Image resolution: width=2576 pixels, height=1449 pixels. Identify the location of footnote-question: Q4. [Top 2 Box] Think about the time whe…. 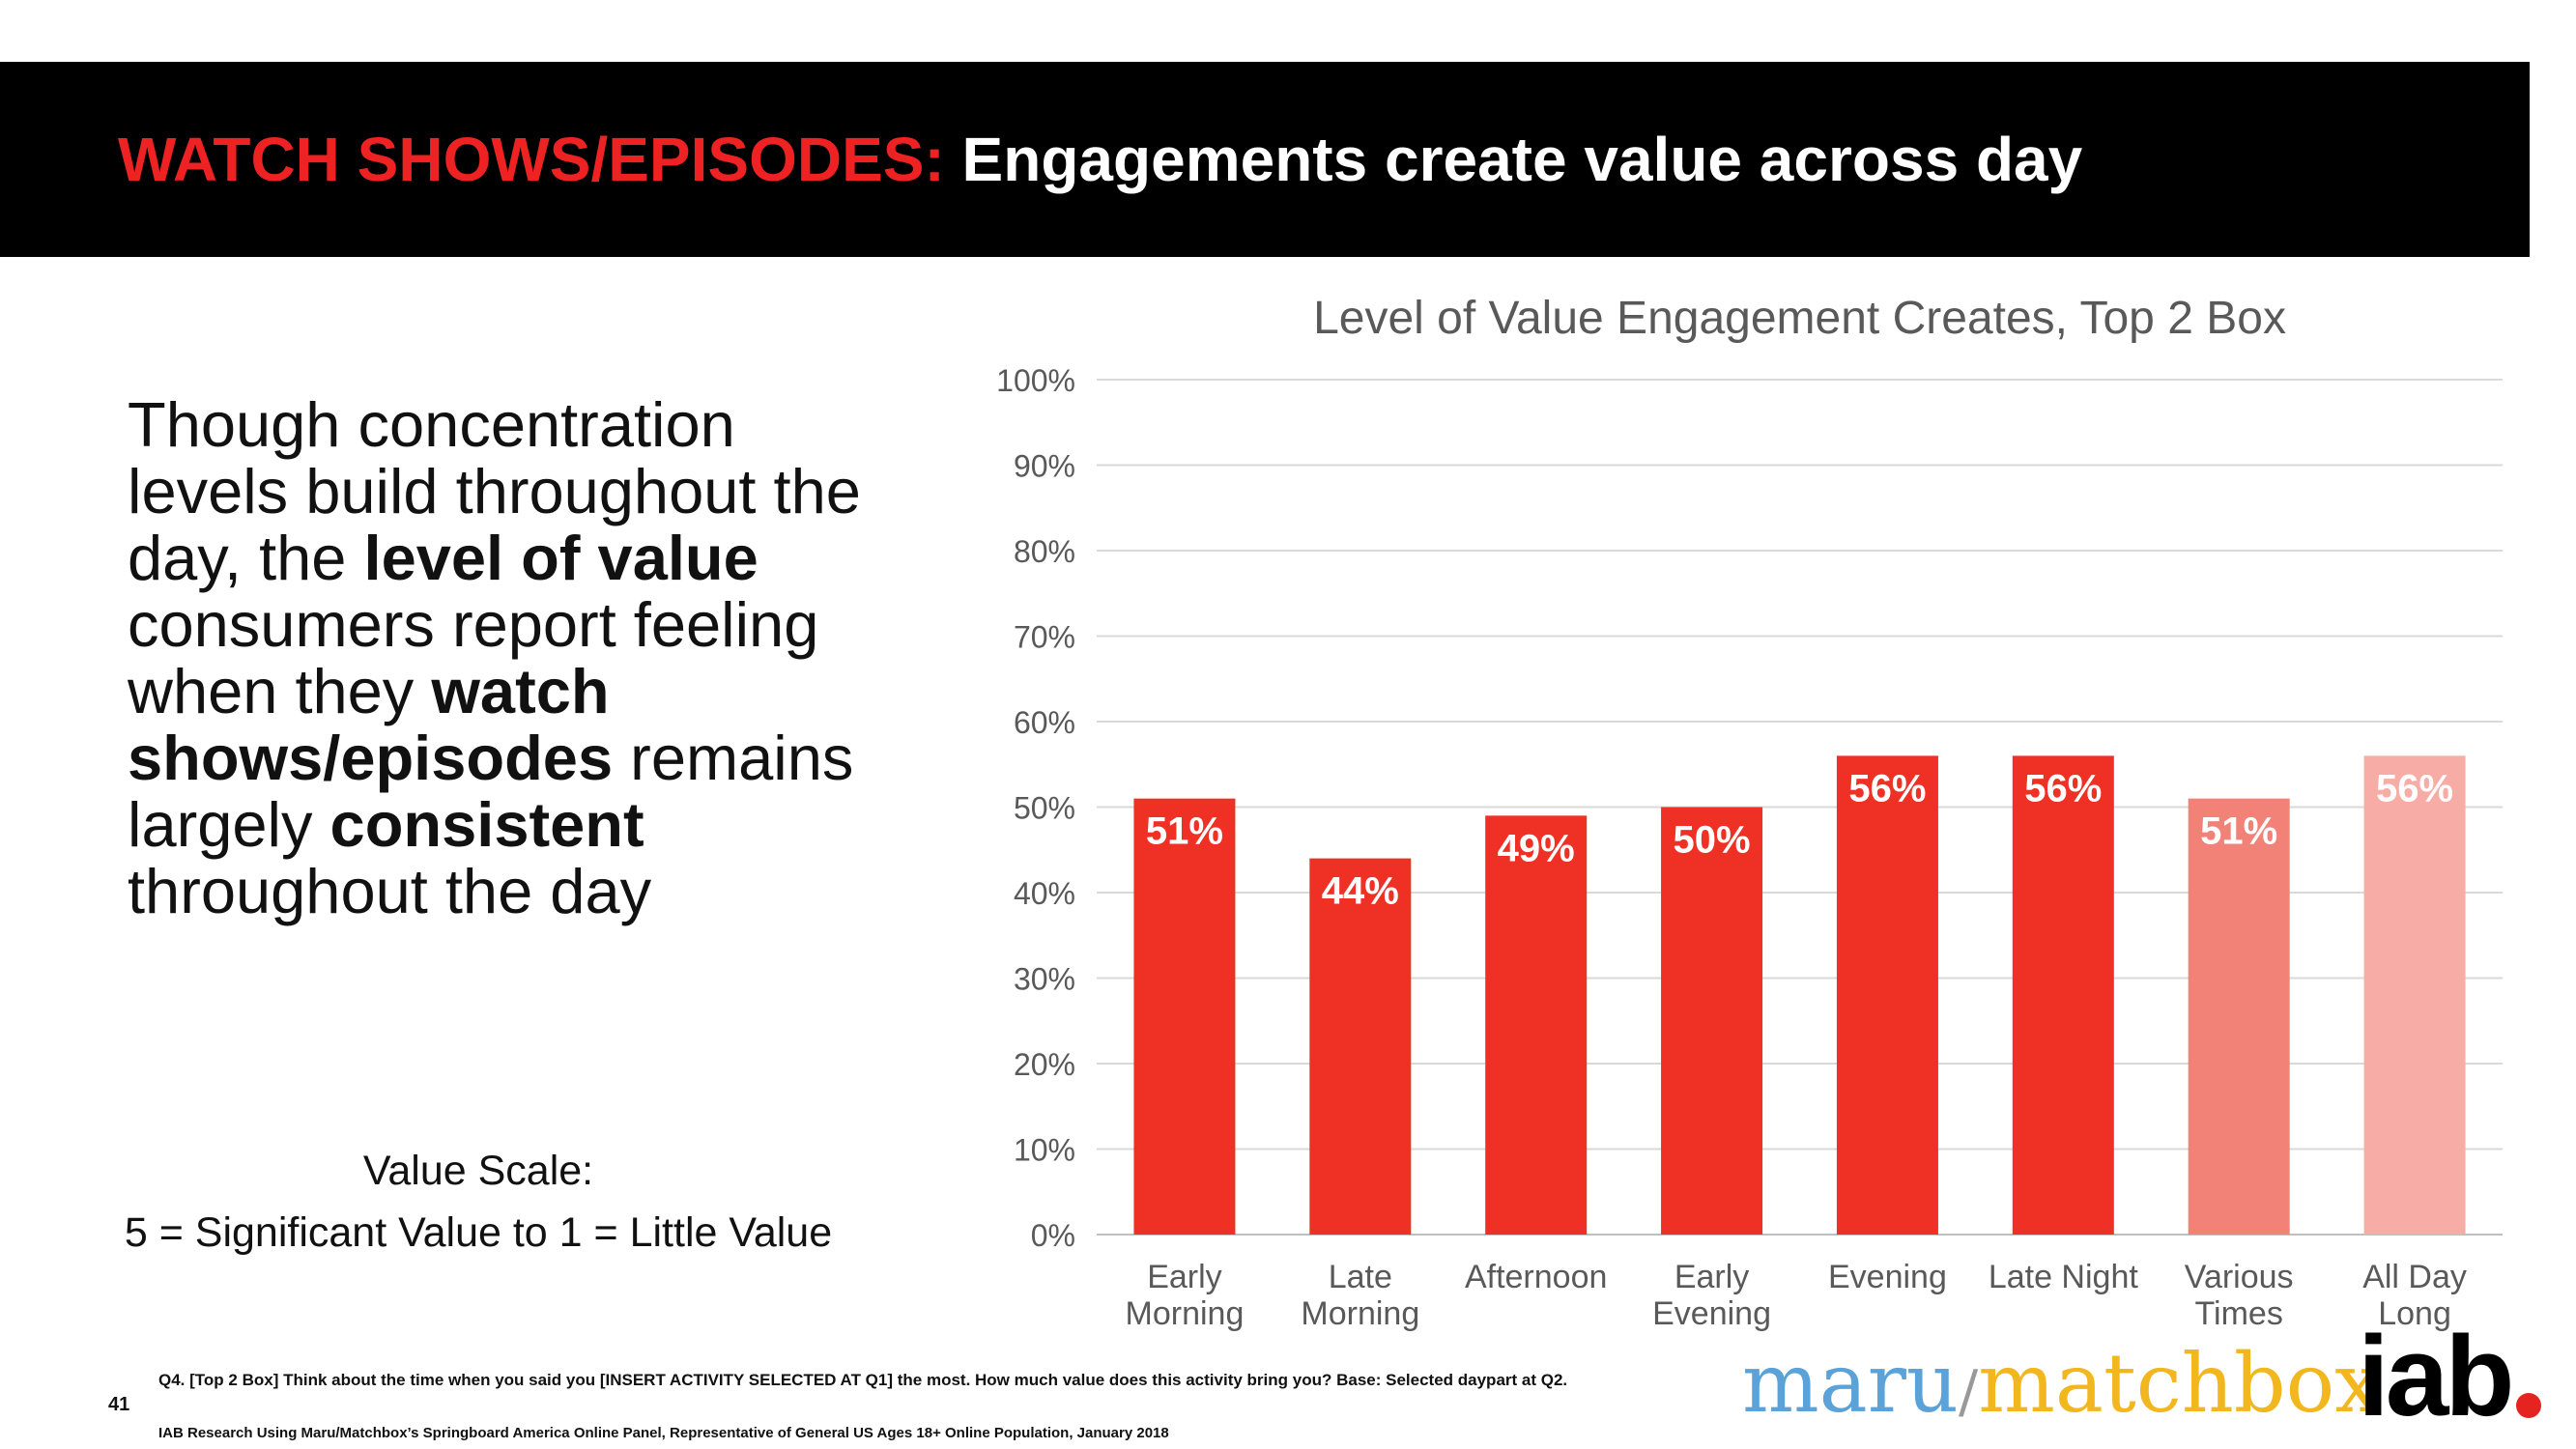
(863, 1380).